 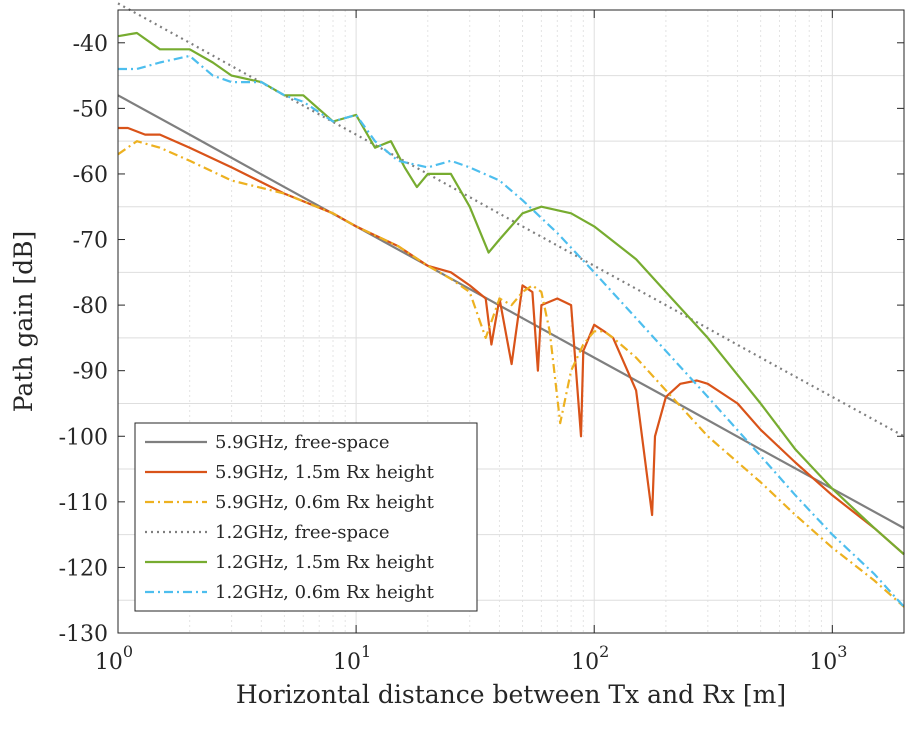 I want to click on y-tick-label: -60, so click(x=90, y=175).